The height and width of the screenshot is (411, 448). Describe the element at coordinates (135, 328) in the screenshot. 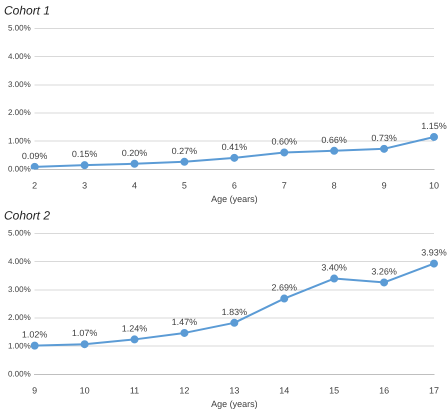

I see `data-label: 1.24%` at that location.